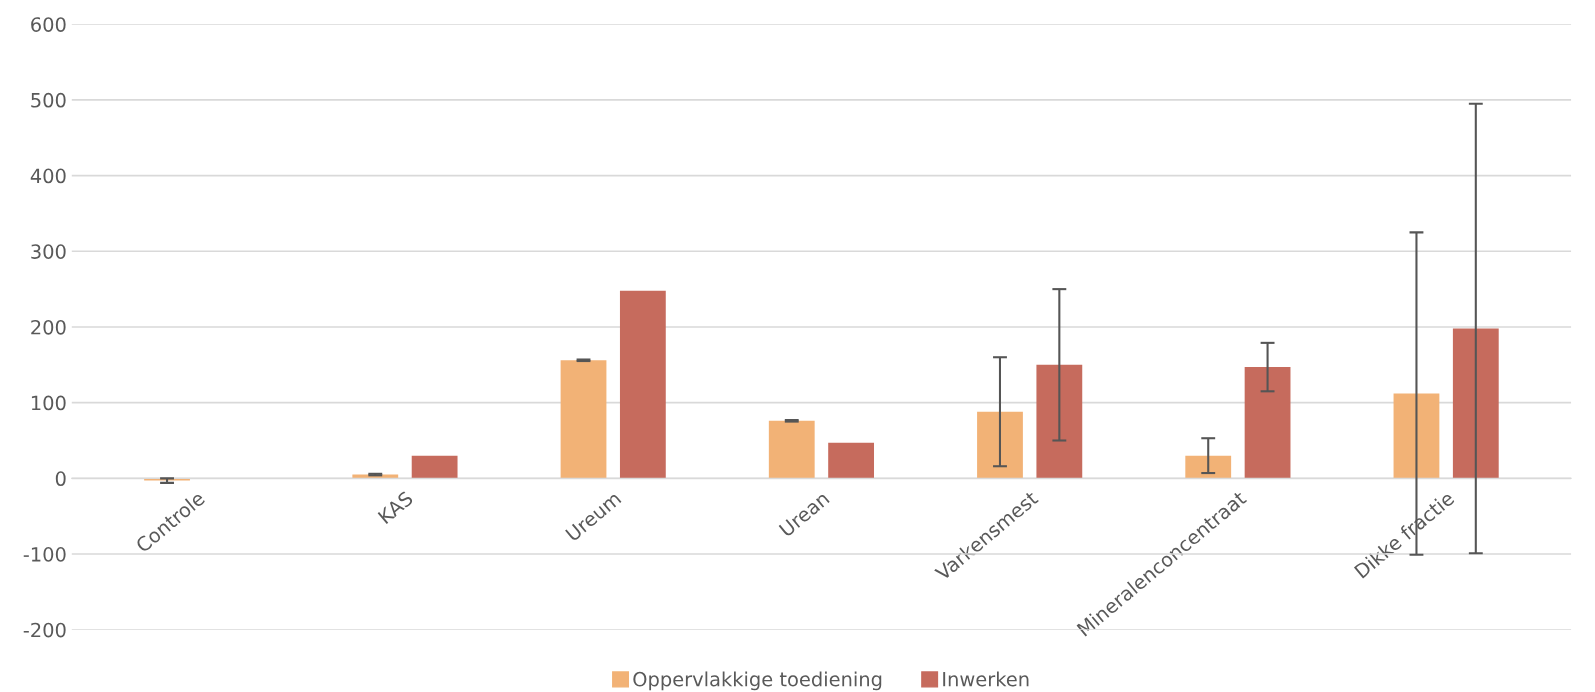  What do you see at coordinates (48, 100) in the screenshot?
I see `y-tick-label: 500` at bounding box center [48, 100].